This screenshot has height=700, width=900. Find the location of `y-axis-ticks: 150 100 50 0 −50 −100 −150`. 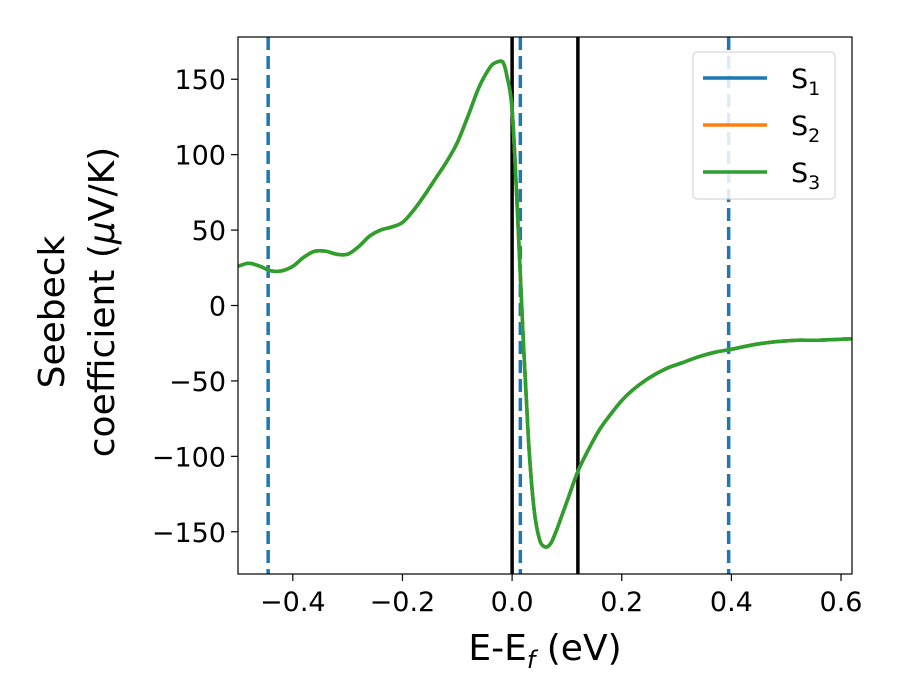

y-axis-ticks: 150 100 50 0 −50 −100 −150 is located at coordinates (195, 307).